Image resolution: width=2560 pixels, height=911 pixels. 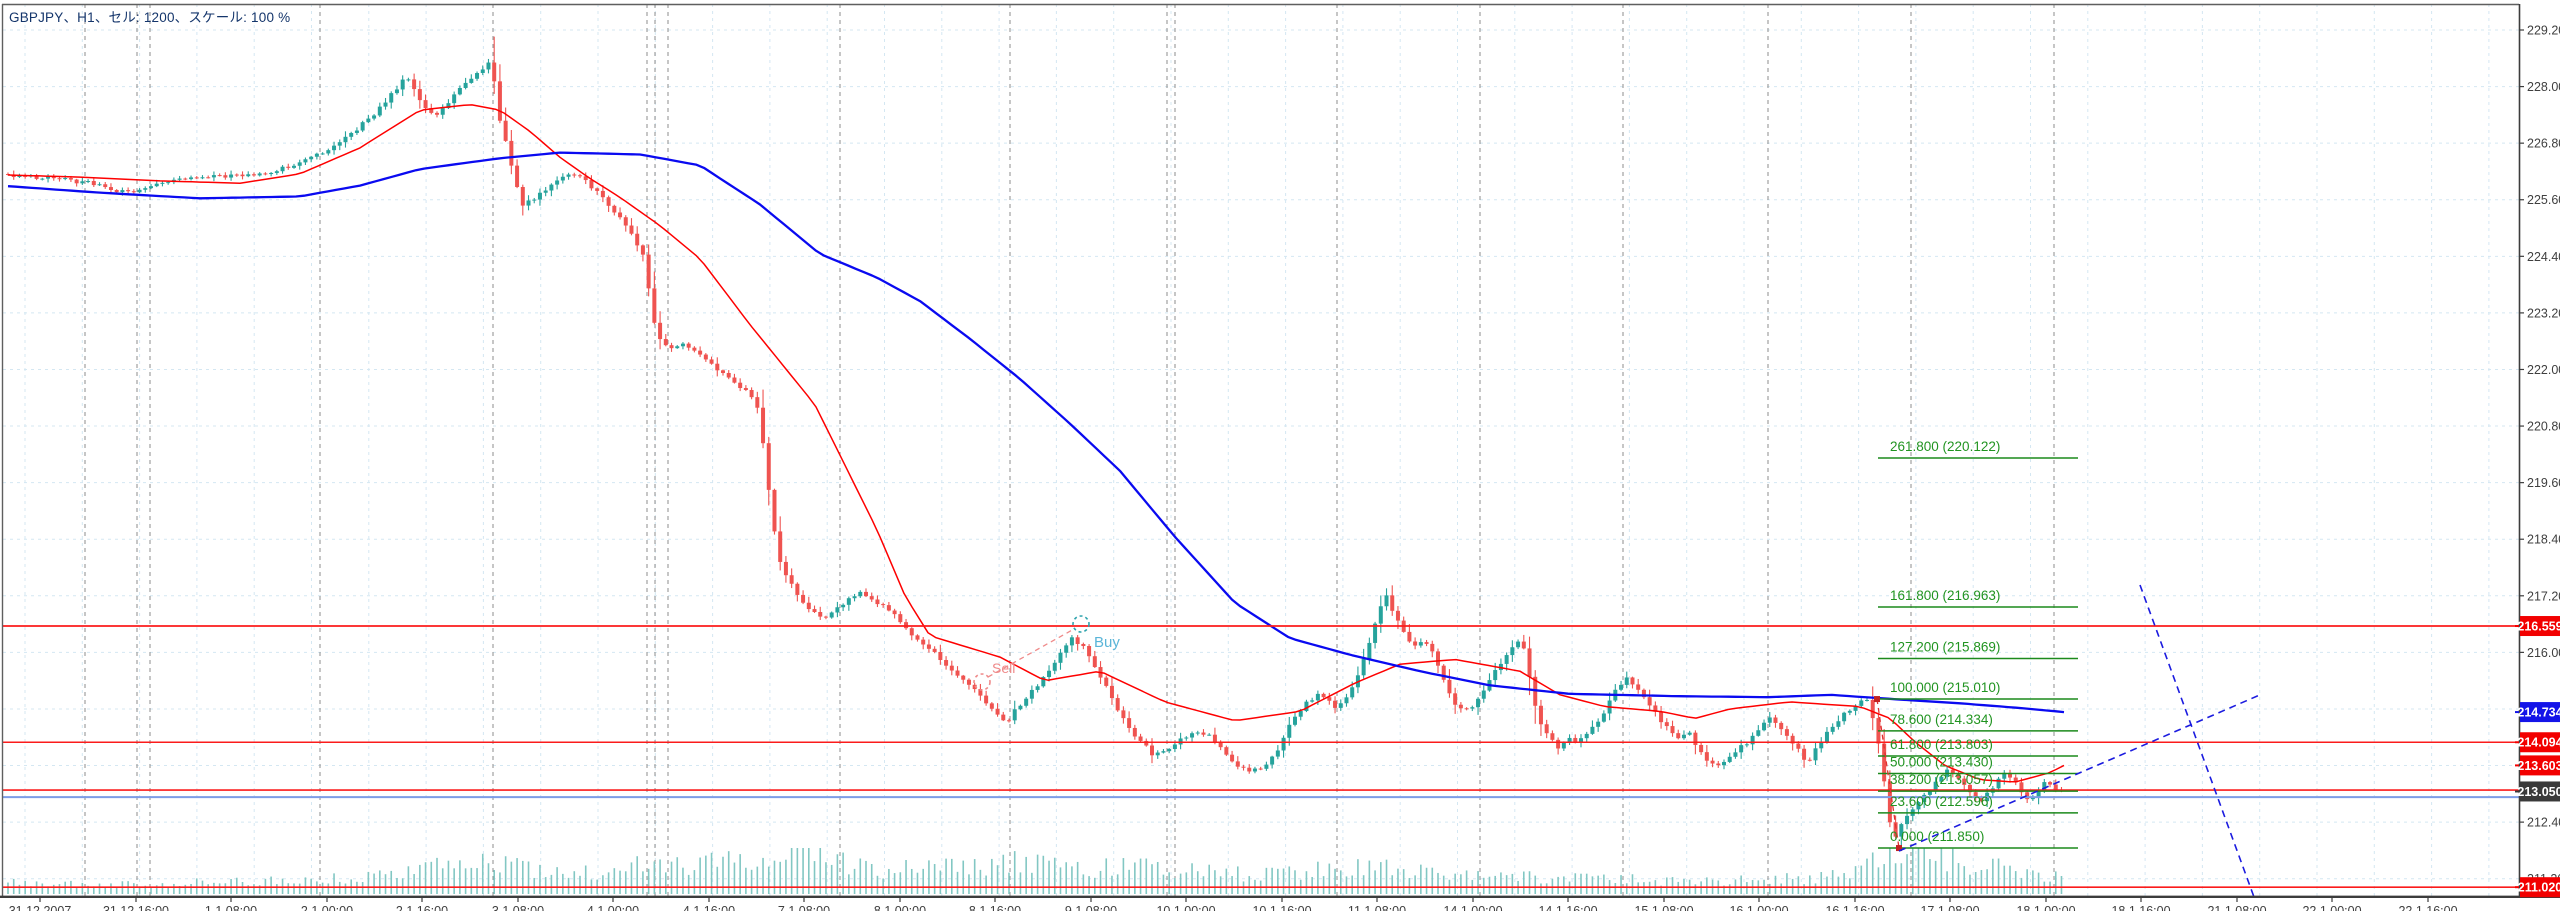 What do you see at coordinates (995, 907) in the screenshot?
I see `x-axis-label: 8.1 16:00` at bounding box center [995, 907].